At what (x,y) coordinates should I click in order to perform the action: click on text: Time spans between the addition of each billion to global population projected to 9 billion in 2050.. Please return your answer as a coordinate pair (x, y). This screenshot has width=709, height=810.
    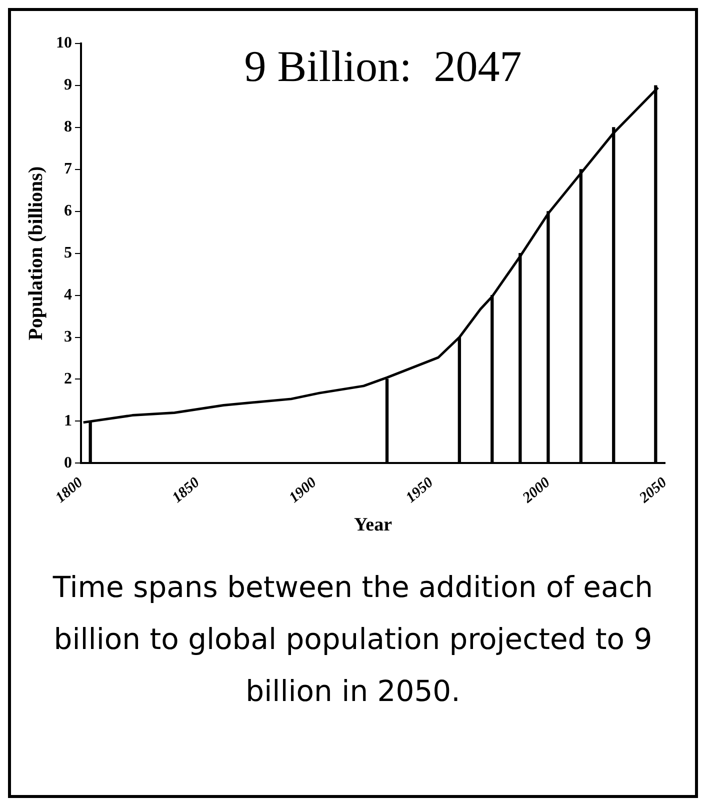
    Looking at the image, I should click on (353, 639).